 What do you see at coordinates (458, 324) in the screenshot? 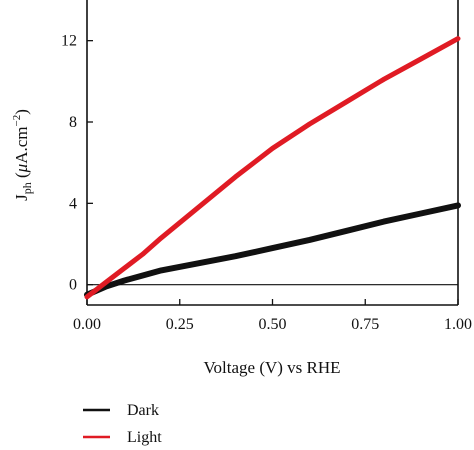
I see `x-tick-label: 1.00` at bounding box center [458, 324].